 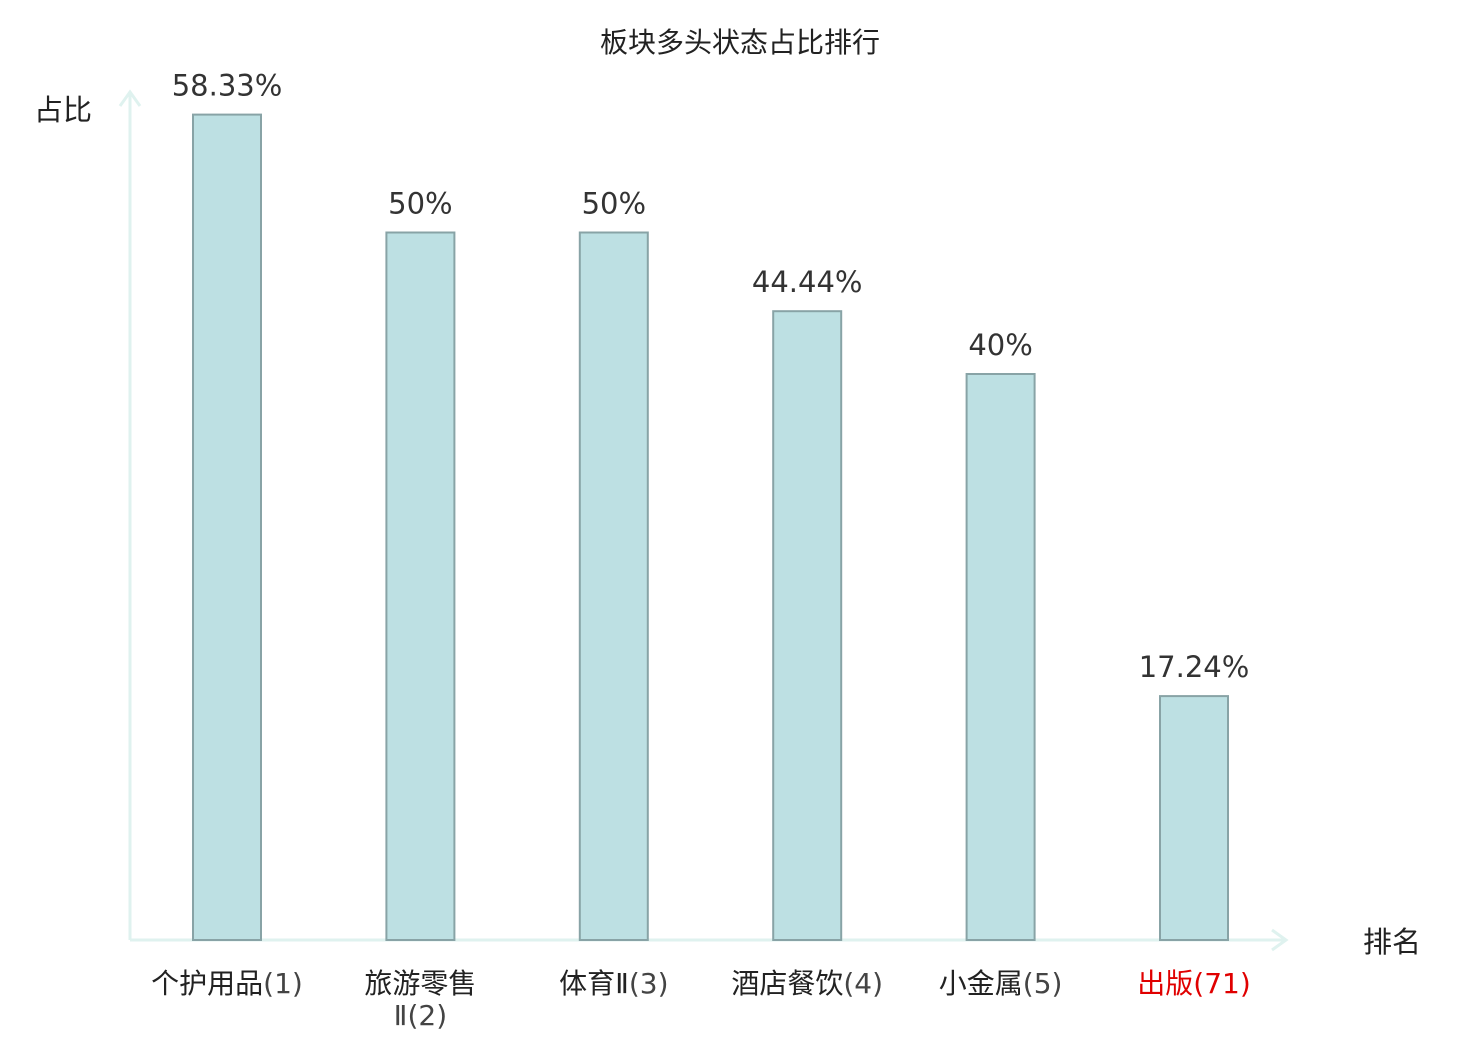 What do you see at coordinates (807, 983) in the screenshot?
I see `x-tick-label: 酒店餐饮(4)` at bounding box center [807, 983].